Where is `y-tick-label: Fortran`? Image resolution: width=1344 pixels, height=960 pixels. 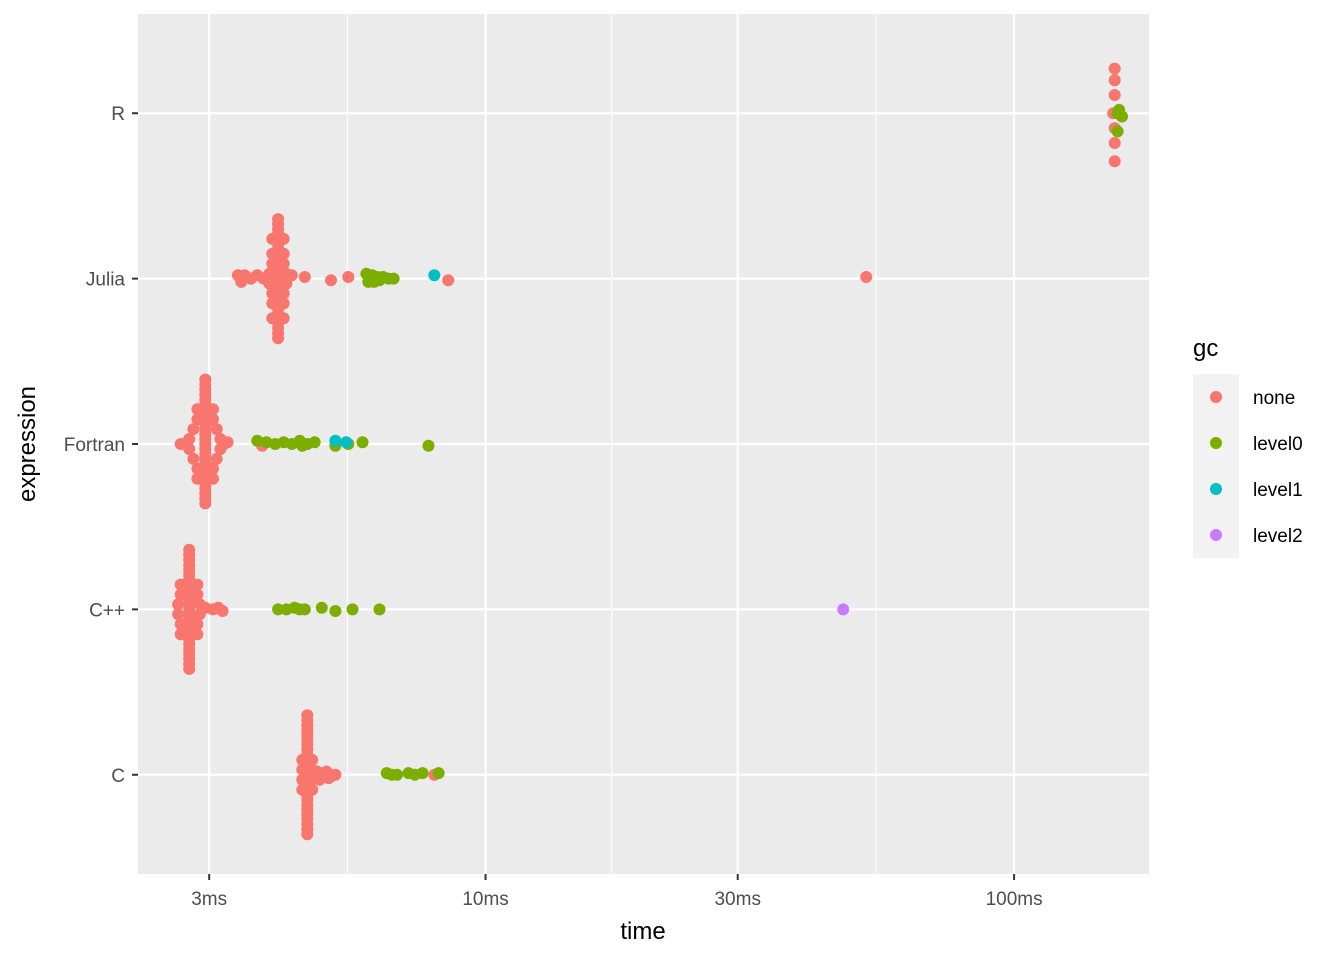
y-tick-label: Fortran is located at coordinates (94, 445).